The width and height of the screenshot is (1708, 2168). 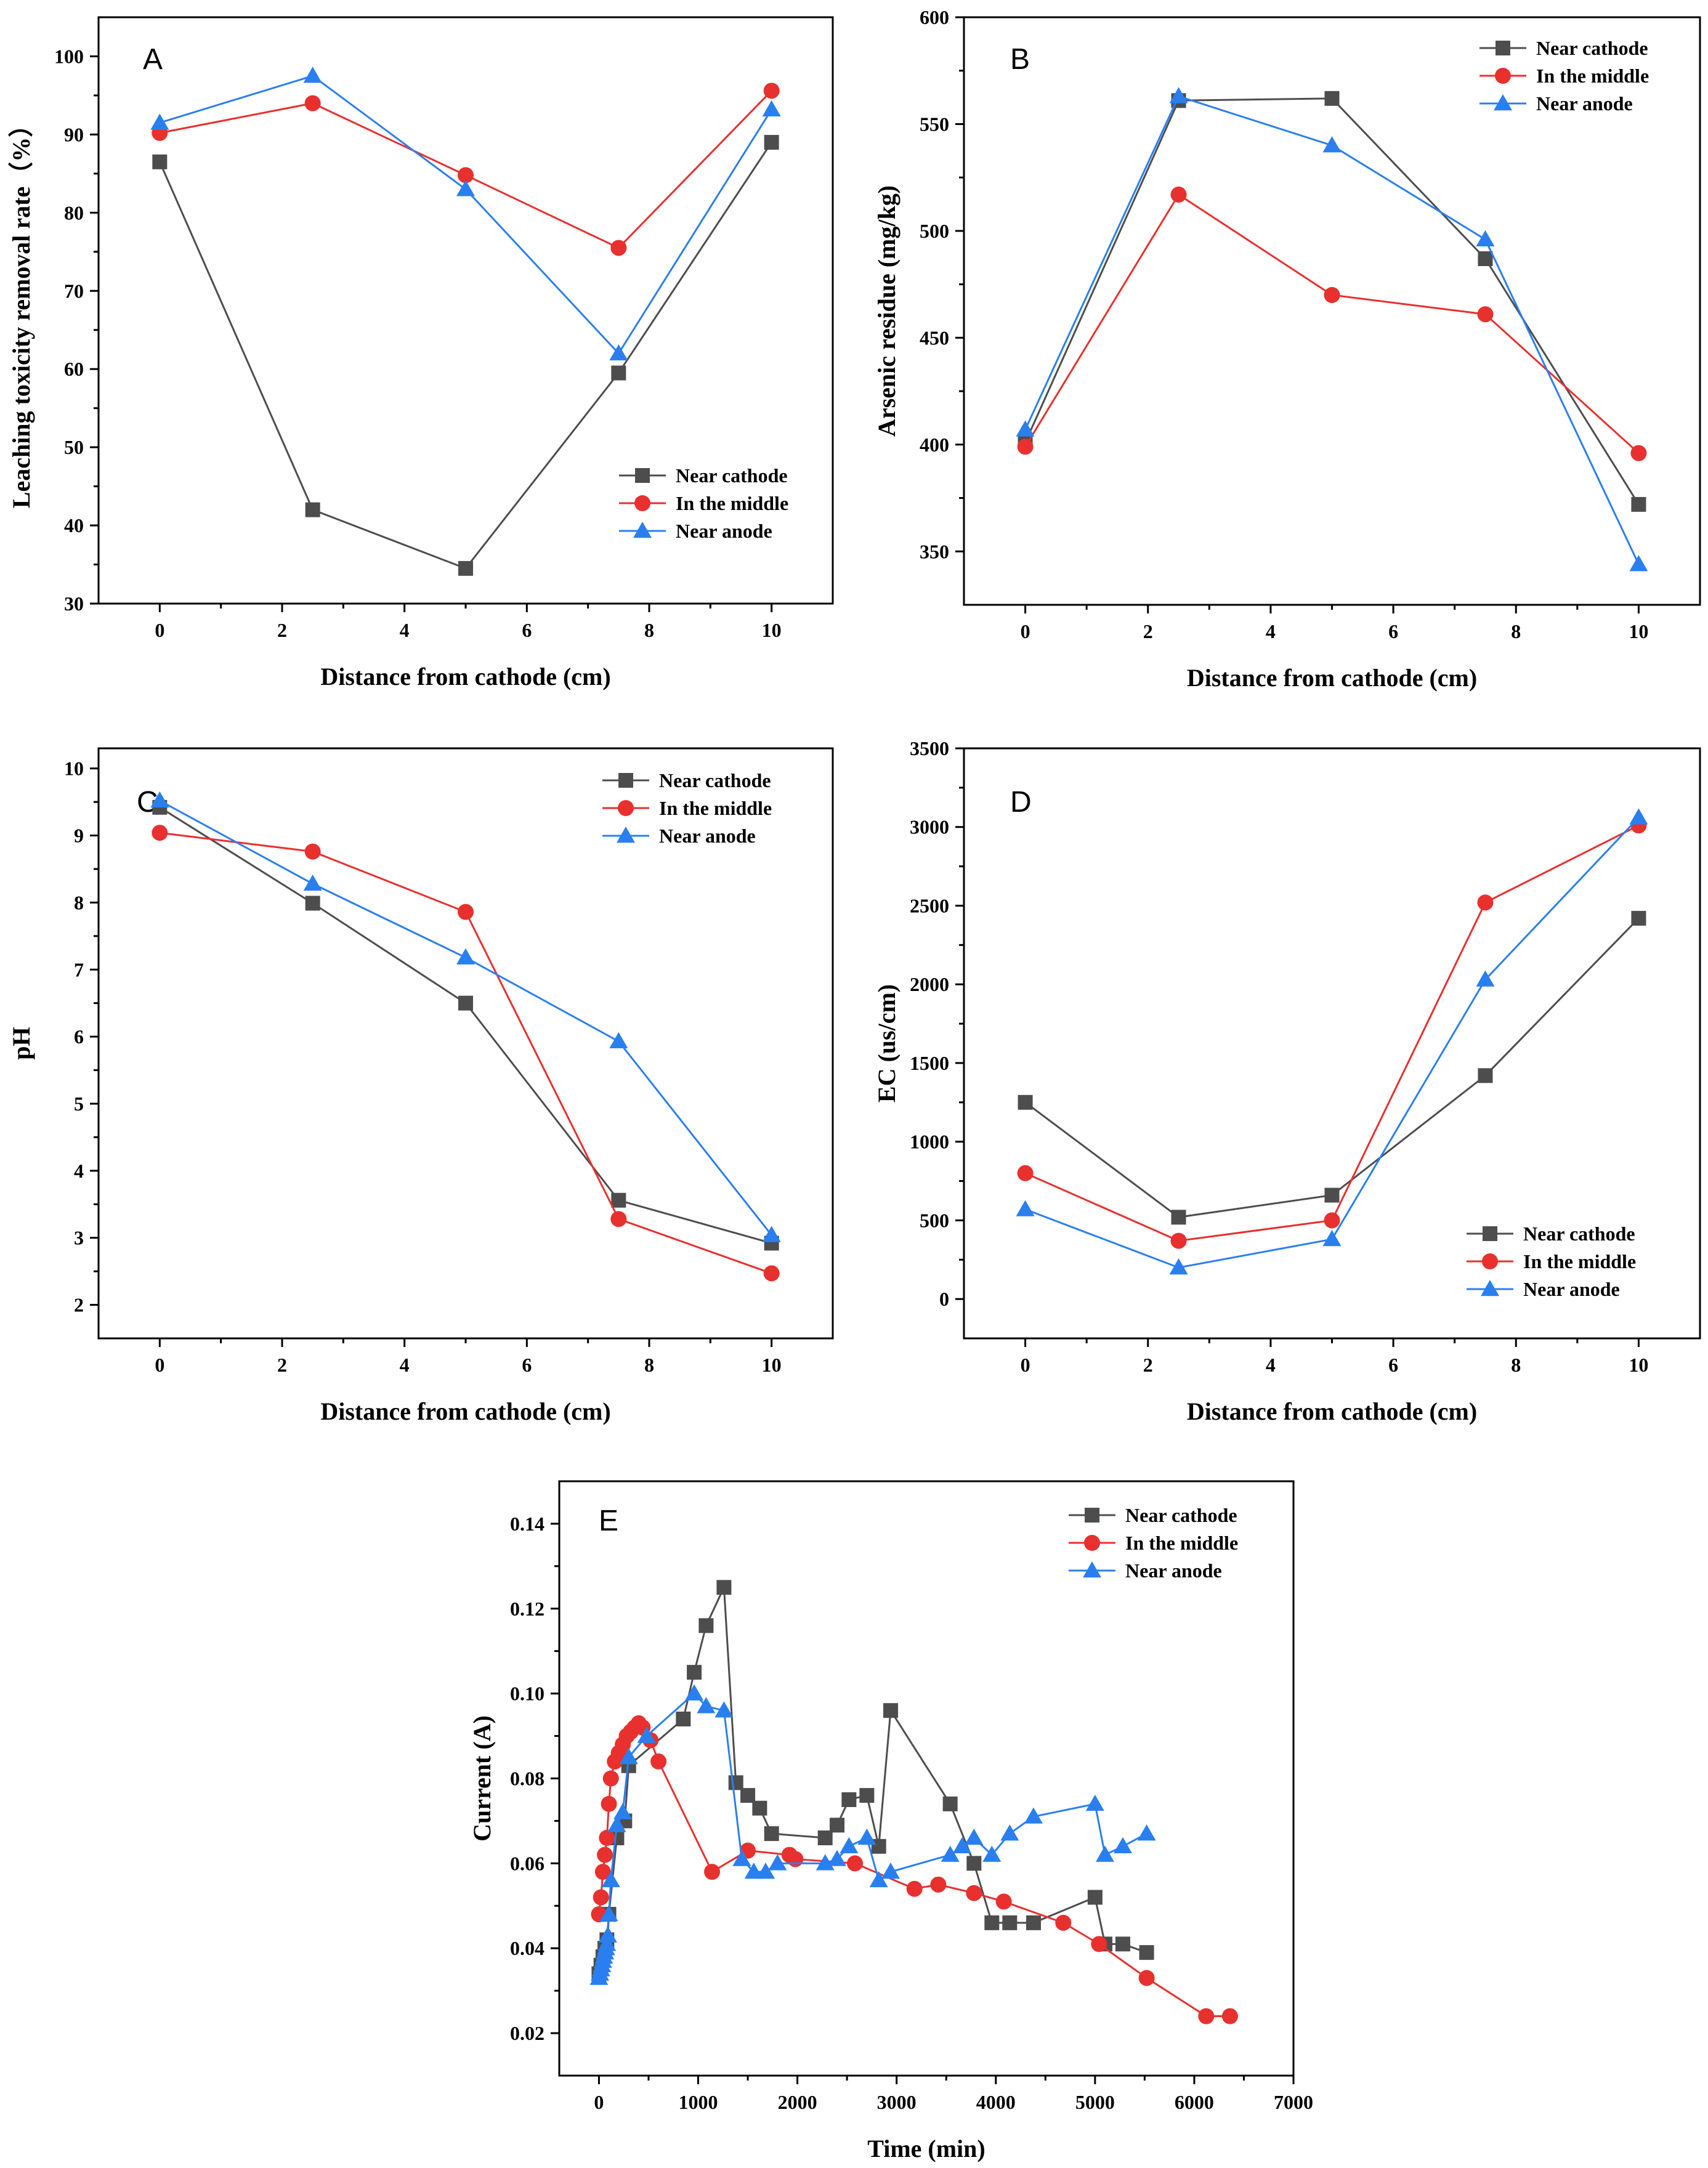 What do you see at coordinates (74, 134) in the screenshot?
I see `y-tick-label: 90` at bounding box center [74, 134].